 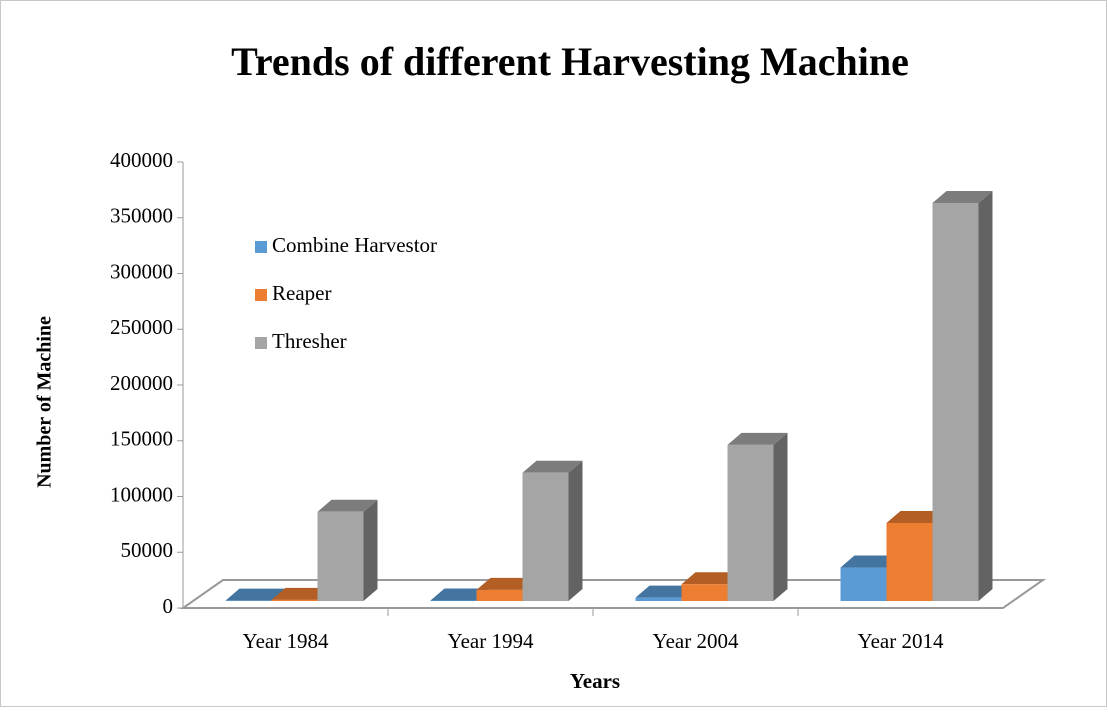 I want to click on y-tick-label: 400000, so click(x=141, y=160).